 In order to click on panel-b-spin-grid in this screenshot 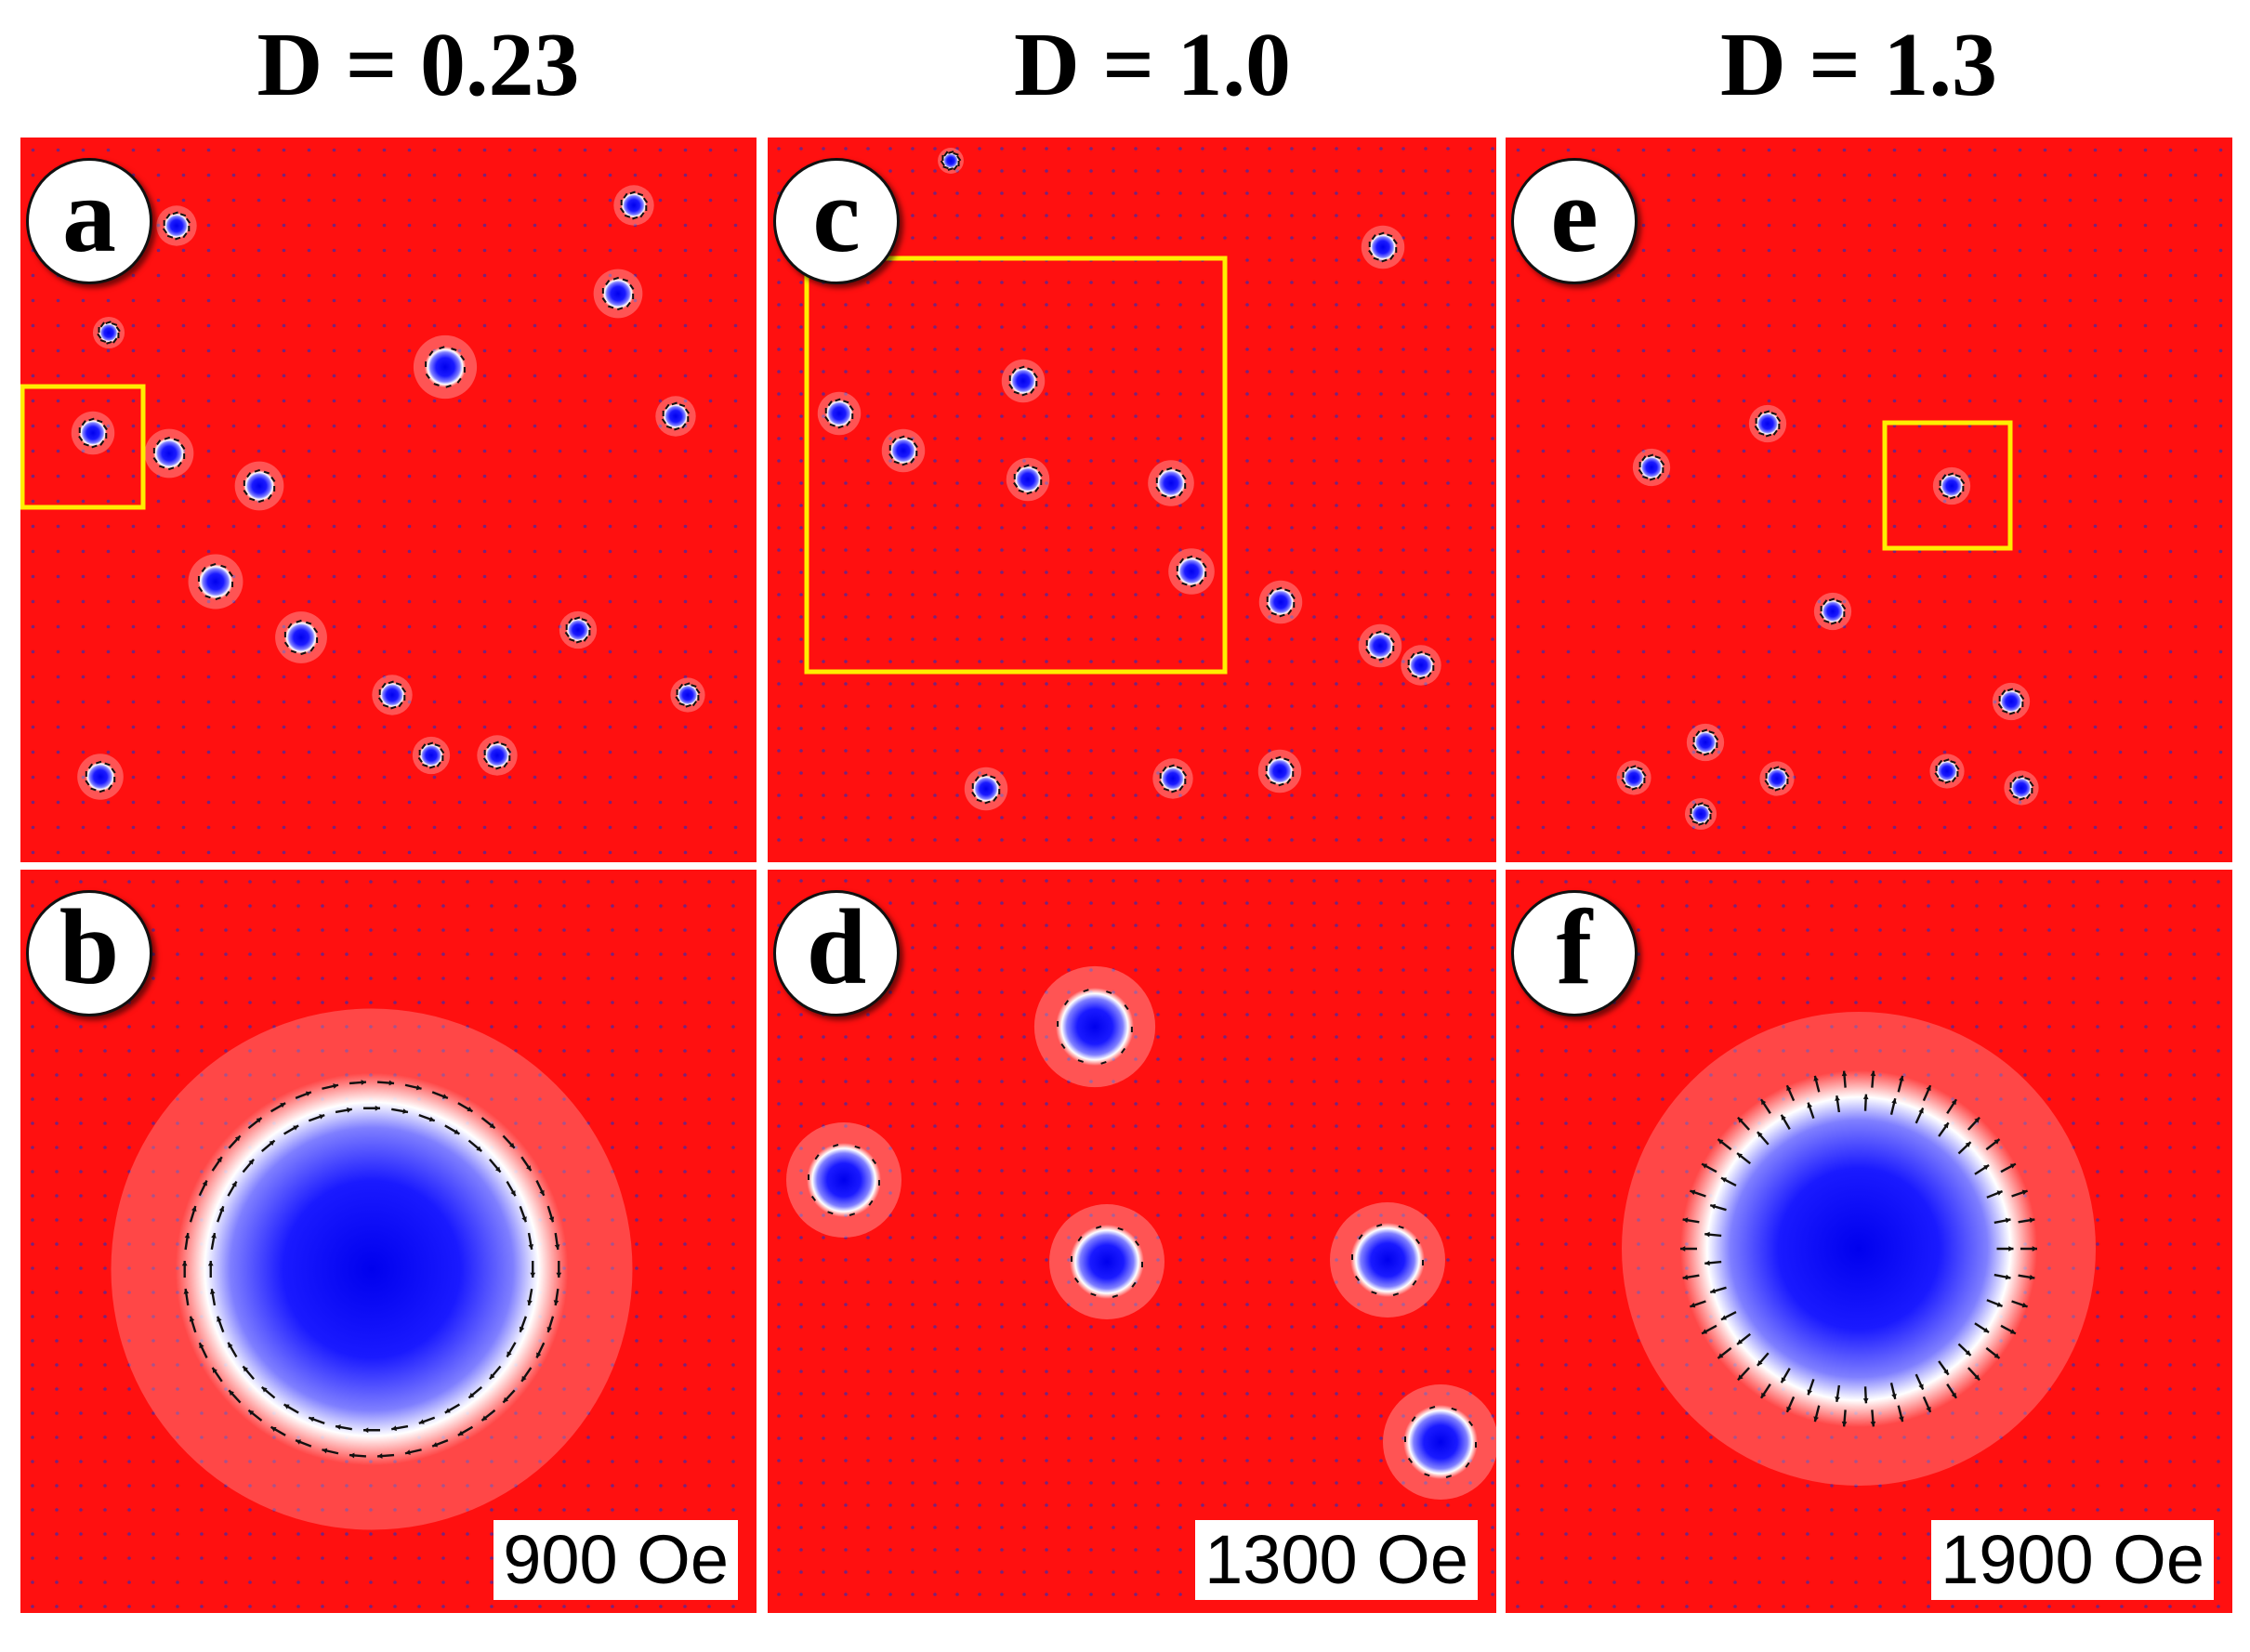, I will do `click(383, 1244)`.